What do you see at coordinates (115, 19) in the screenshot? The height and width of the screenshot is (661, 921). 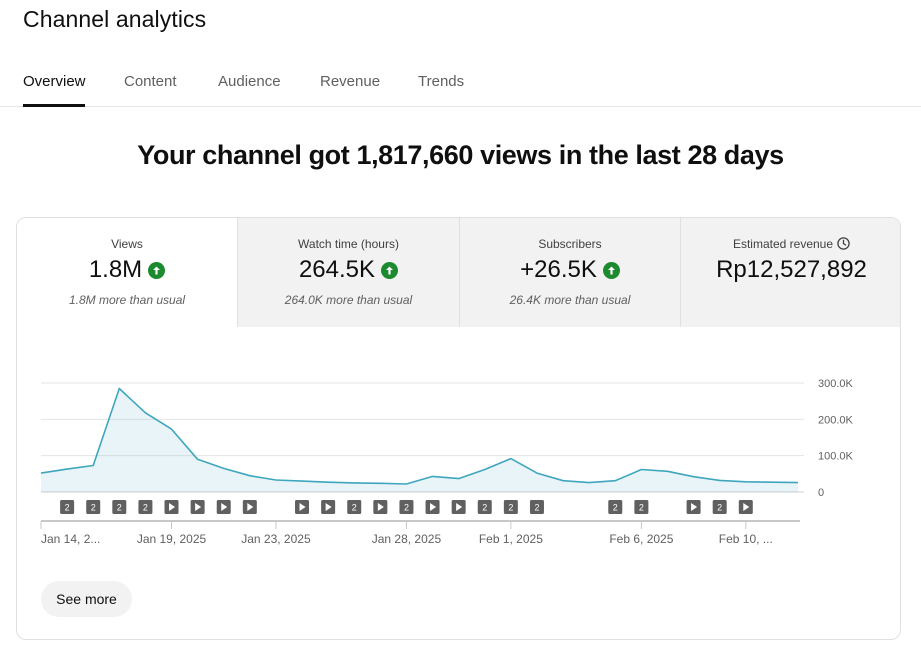 I see `page-title: Channel analytics` at bounding box center [115, 19].